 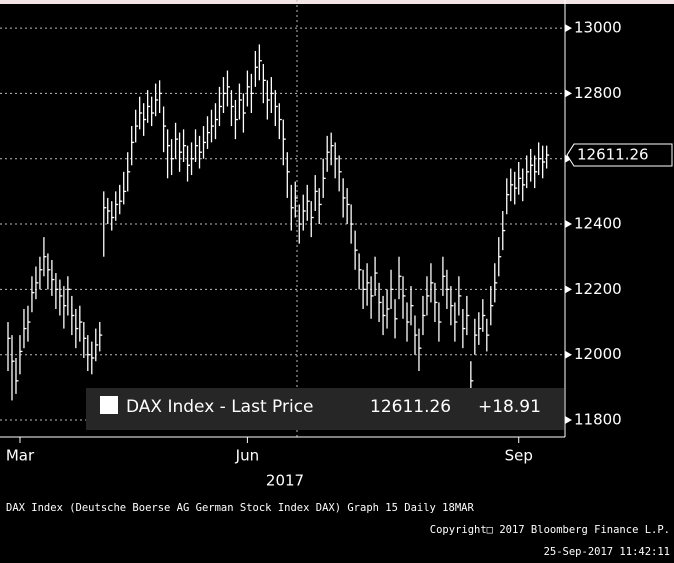 What do you see at coordinates (220, 407) in the screenshot?
I see `legend-label: DAX Index - Last Price` at bounding box center [220, 407].